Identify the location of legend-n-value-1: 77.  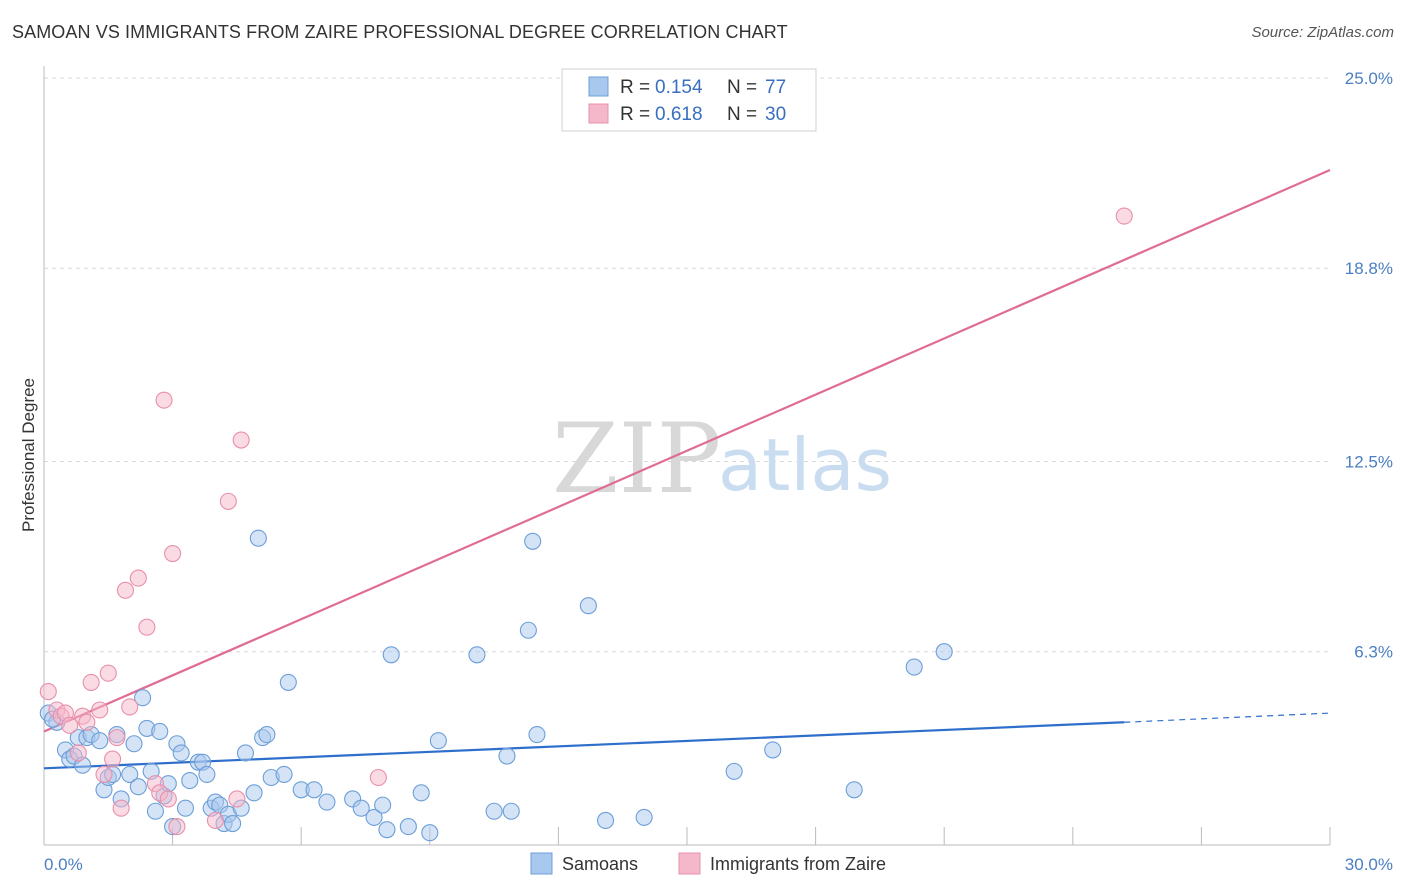
(775, 87).